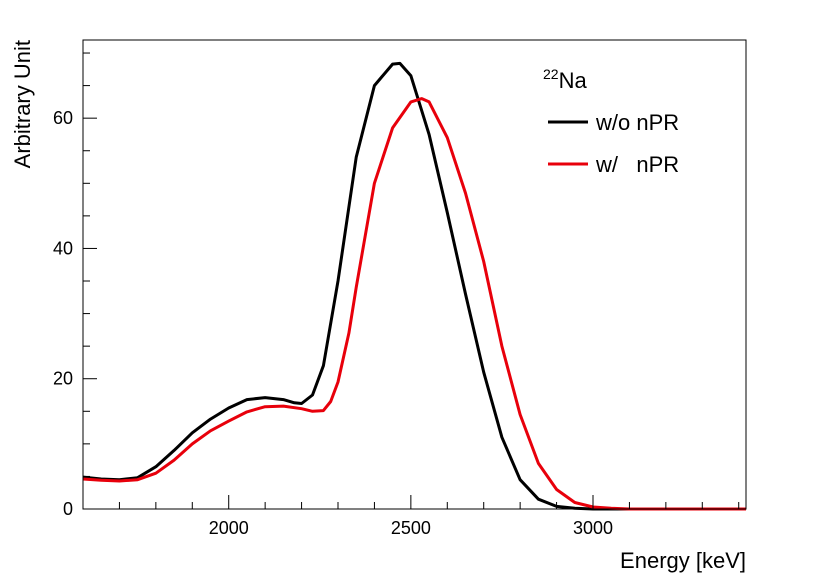  Describe the element at coordinates (63, 248) in the screenshot. I see `y-tick-label: 40` at that location.